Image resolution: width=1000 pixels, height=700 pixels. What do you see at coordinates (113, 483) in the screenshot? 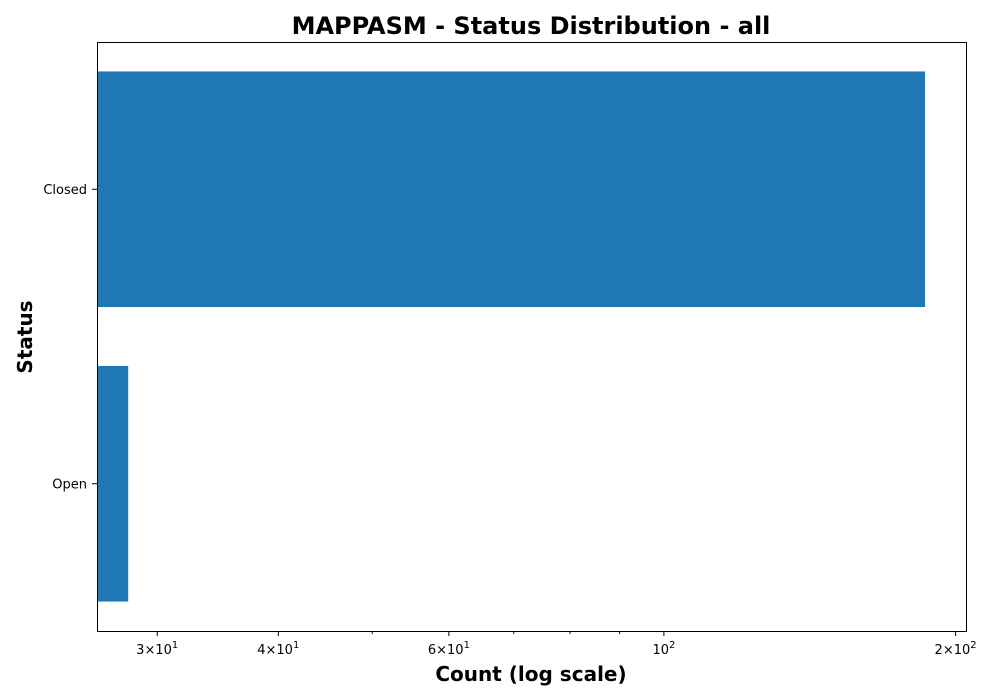
I see `bar-open` at bounding box center [113, 483].